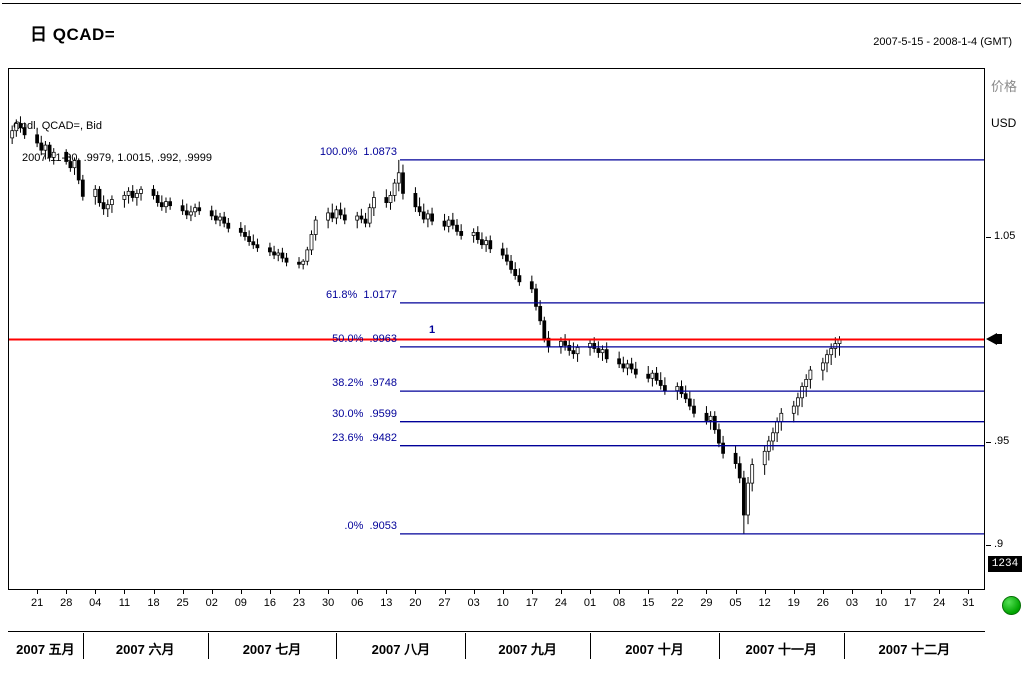 Image resolution: width=1024 pixels, height=690 pixels. What do you see at coordinates (914, 649) in the screenshot?
I see `month-label: 2007 十二月` at bounding box center [914, 649].